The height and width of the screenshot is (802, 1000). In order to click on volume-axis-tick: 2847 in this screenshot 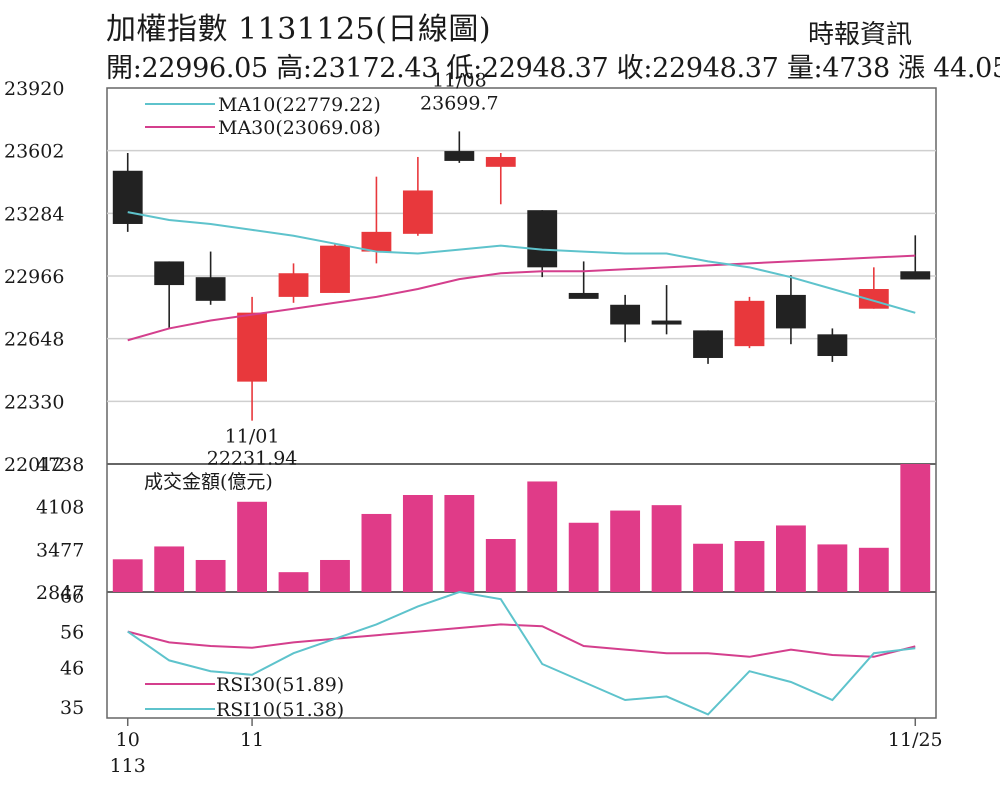, I will do `click(60, 593)`.